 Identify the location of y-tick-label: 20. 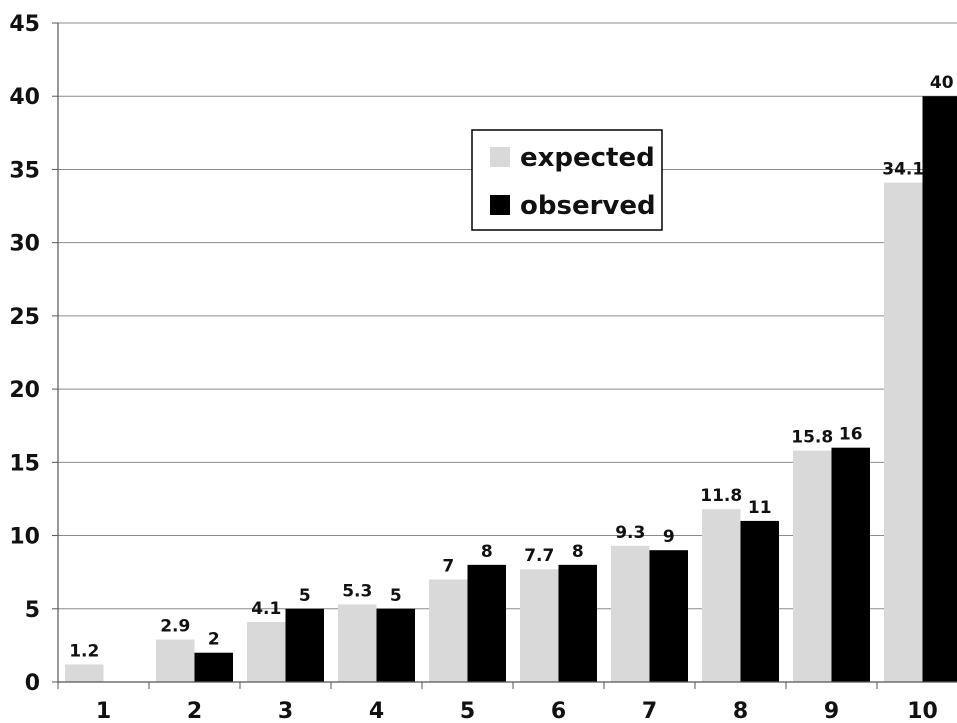
(24, 390).